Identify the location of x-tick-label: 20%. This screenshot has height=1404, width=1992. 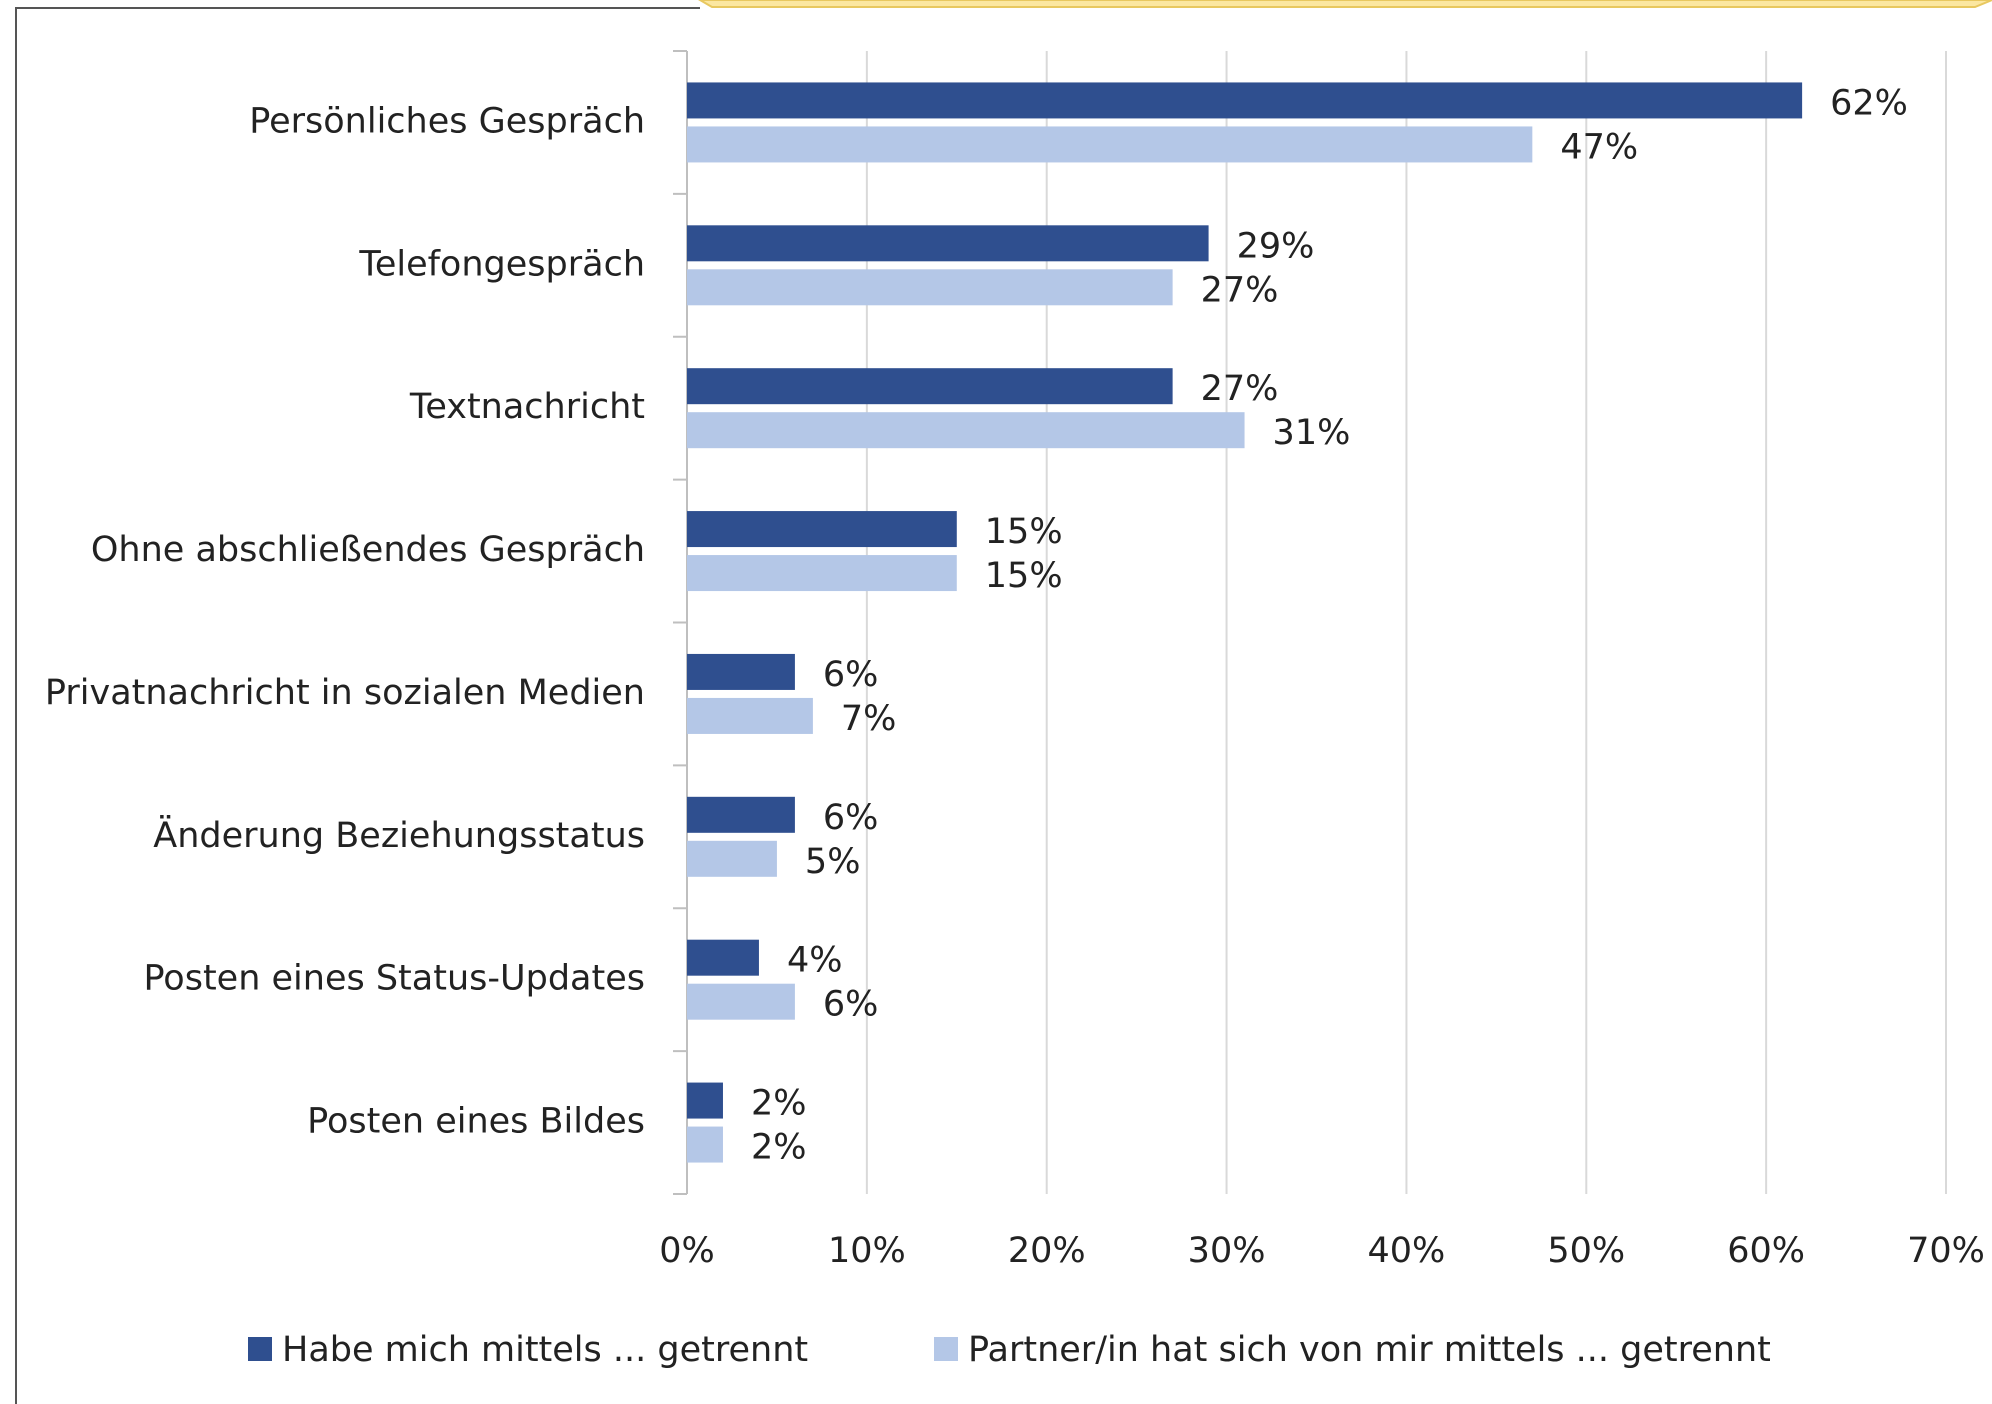
(1047, 1251).